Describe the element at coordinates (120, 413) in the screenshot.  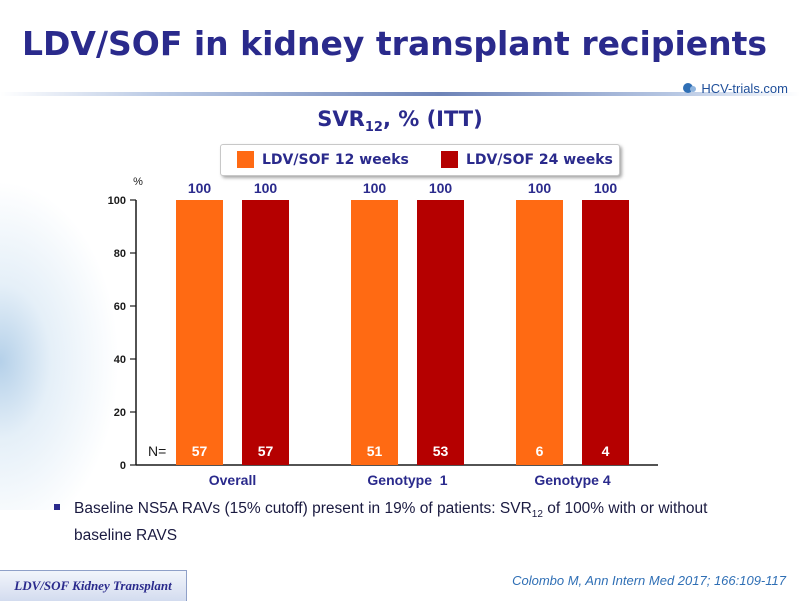
I see `y-tick-label-20: 20` at that location.